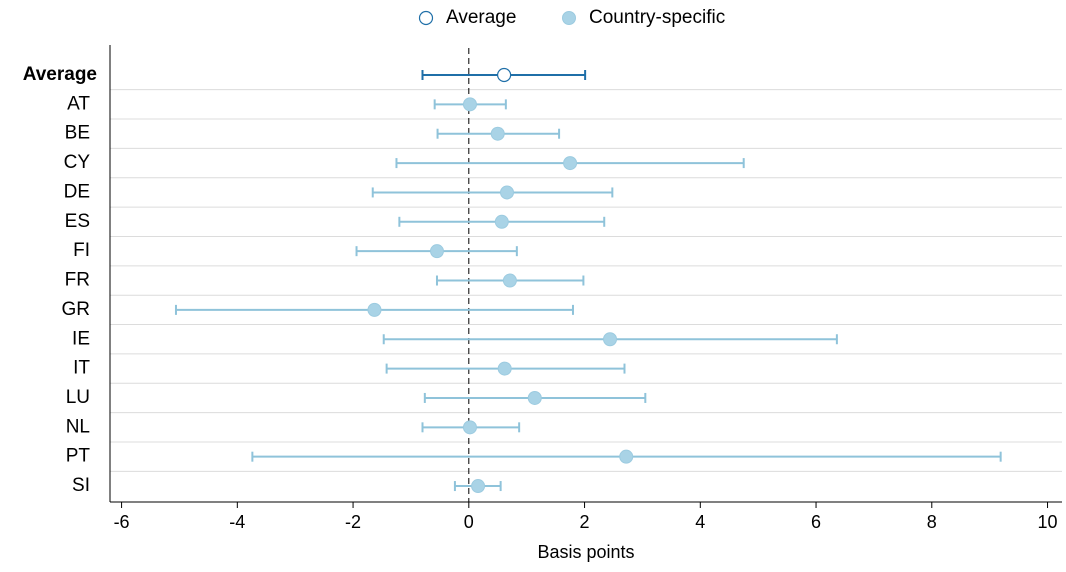 Image resolution: width=1066 pixels, height=572 pixels. Describe the element at coordinates (77, 280) in the screenshot. I see `category-label: FR` at that location.